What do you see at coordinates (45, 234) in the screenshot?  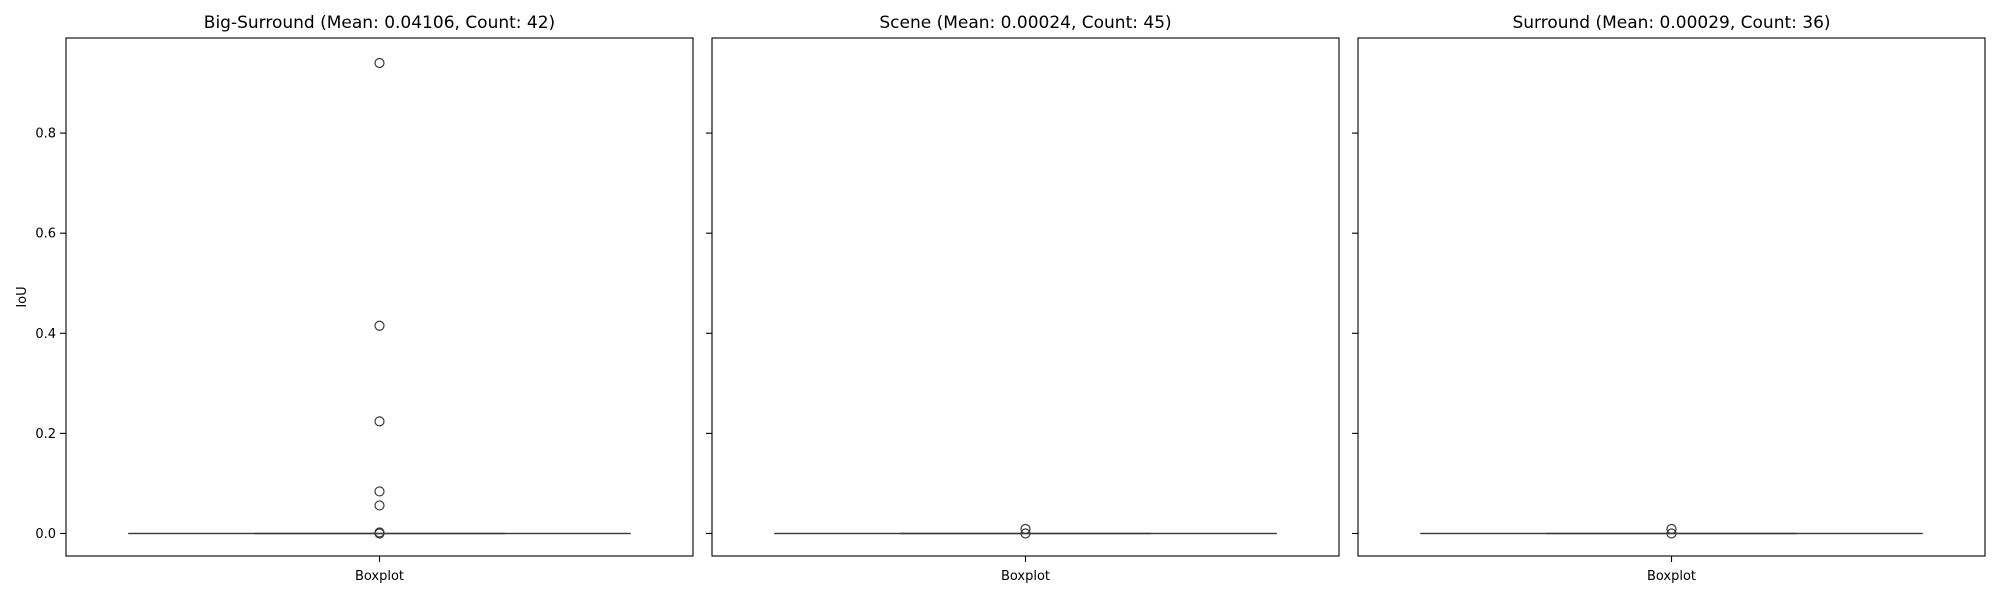 I see `y-tick-label: 0.6` at bounding box center [45, 234].